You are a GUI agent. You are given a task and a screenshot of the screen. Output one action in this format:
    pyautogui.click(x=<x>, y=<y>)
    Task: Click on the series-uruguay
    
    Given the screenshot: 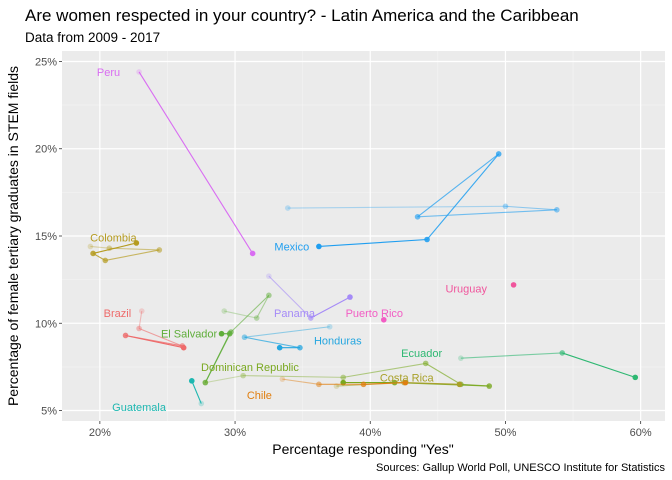 What is the action you would take?
    pyautogui.click(x=513, y=285)
    